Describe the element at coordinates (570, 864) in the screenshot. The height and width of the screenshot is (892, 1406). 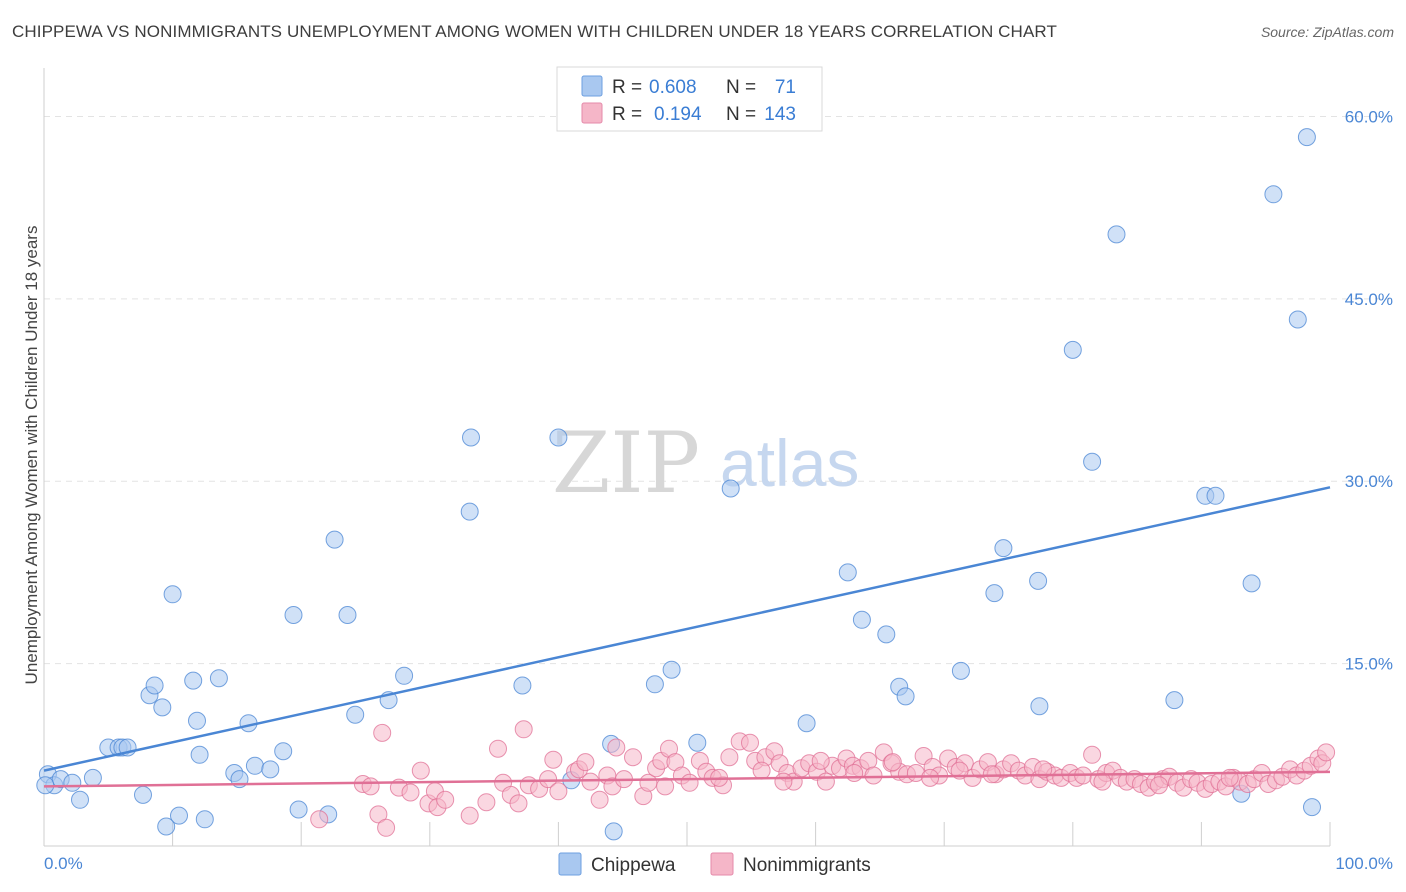
I see `legend-bottom-swatch-chippewa` at that location.